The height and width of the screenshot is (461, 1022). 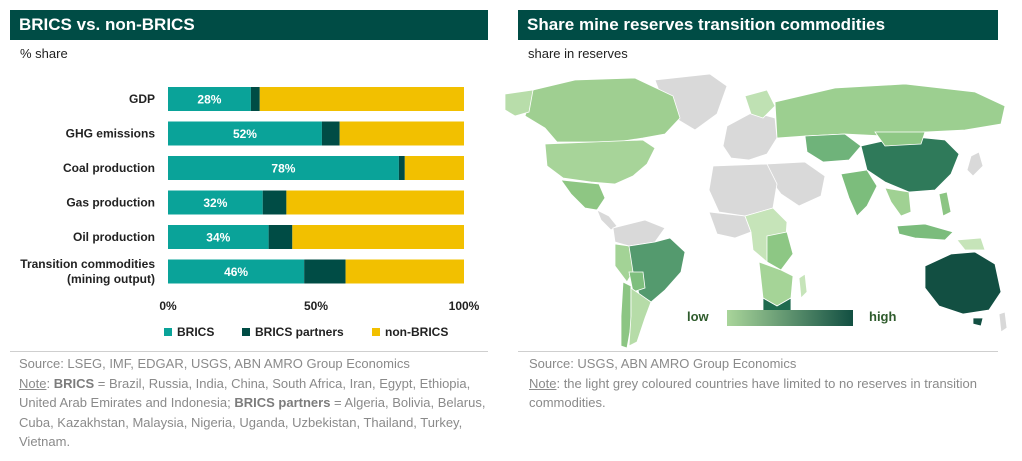 I want to click on category-label: Oil production, so click(x=114, y=237).